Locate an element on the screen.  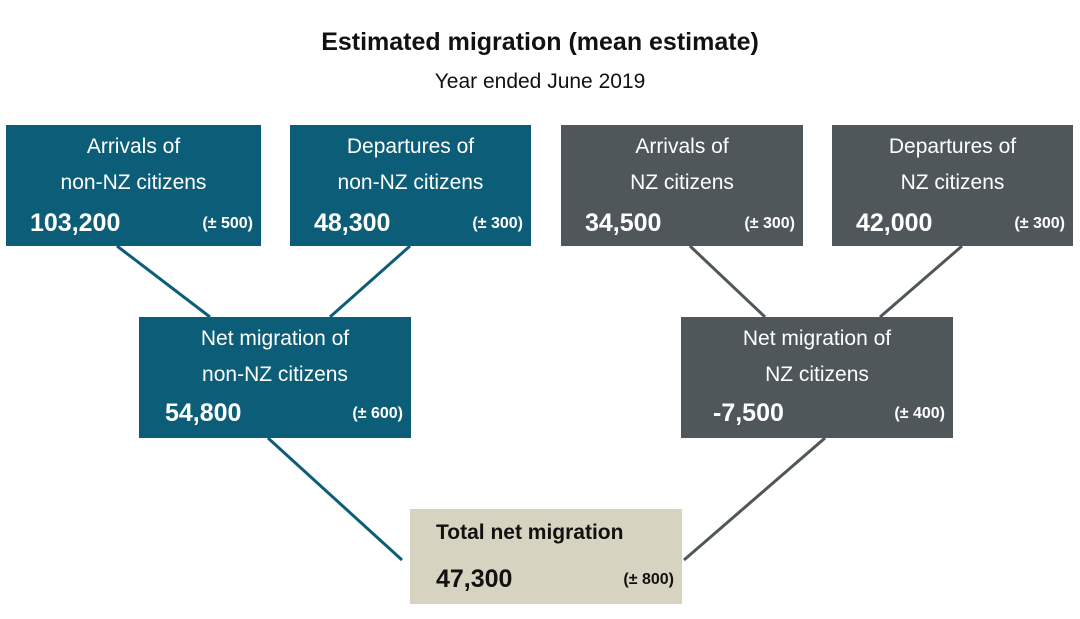
net-nz-label-line2: NZ citizens is located at coordinates (817, 374).